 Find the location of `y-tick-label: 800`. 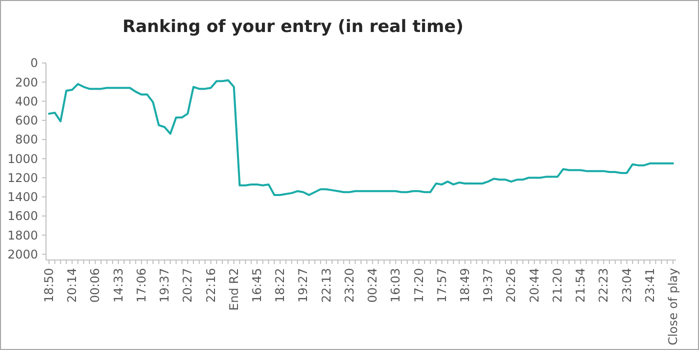

y-tick-label: 800 is located at coordinates (26, 139).